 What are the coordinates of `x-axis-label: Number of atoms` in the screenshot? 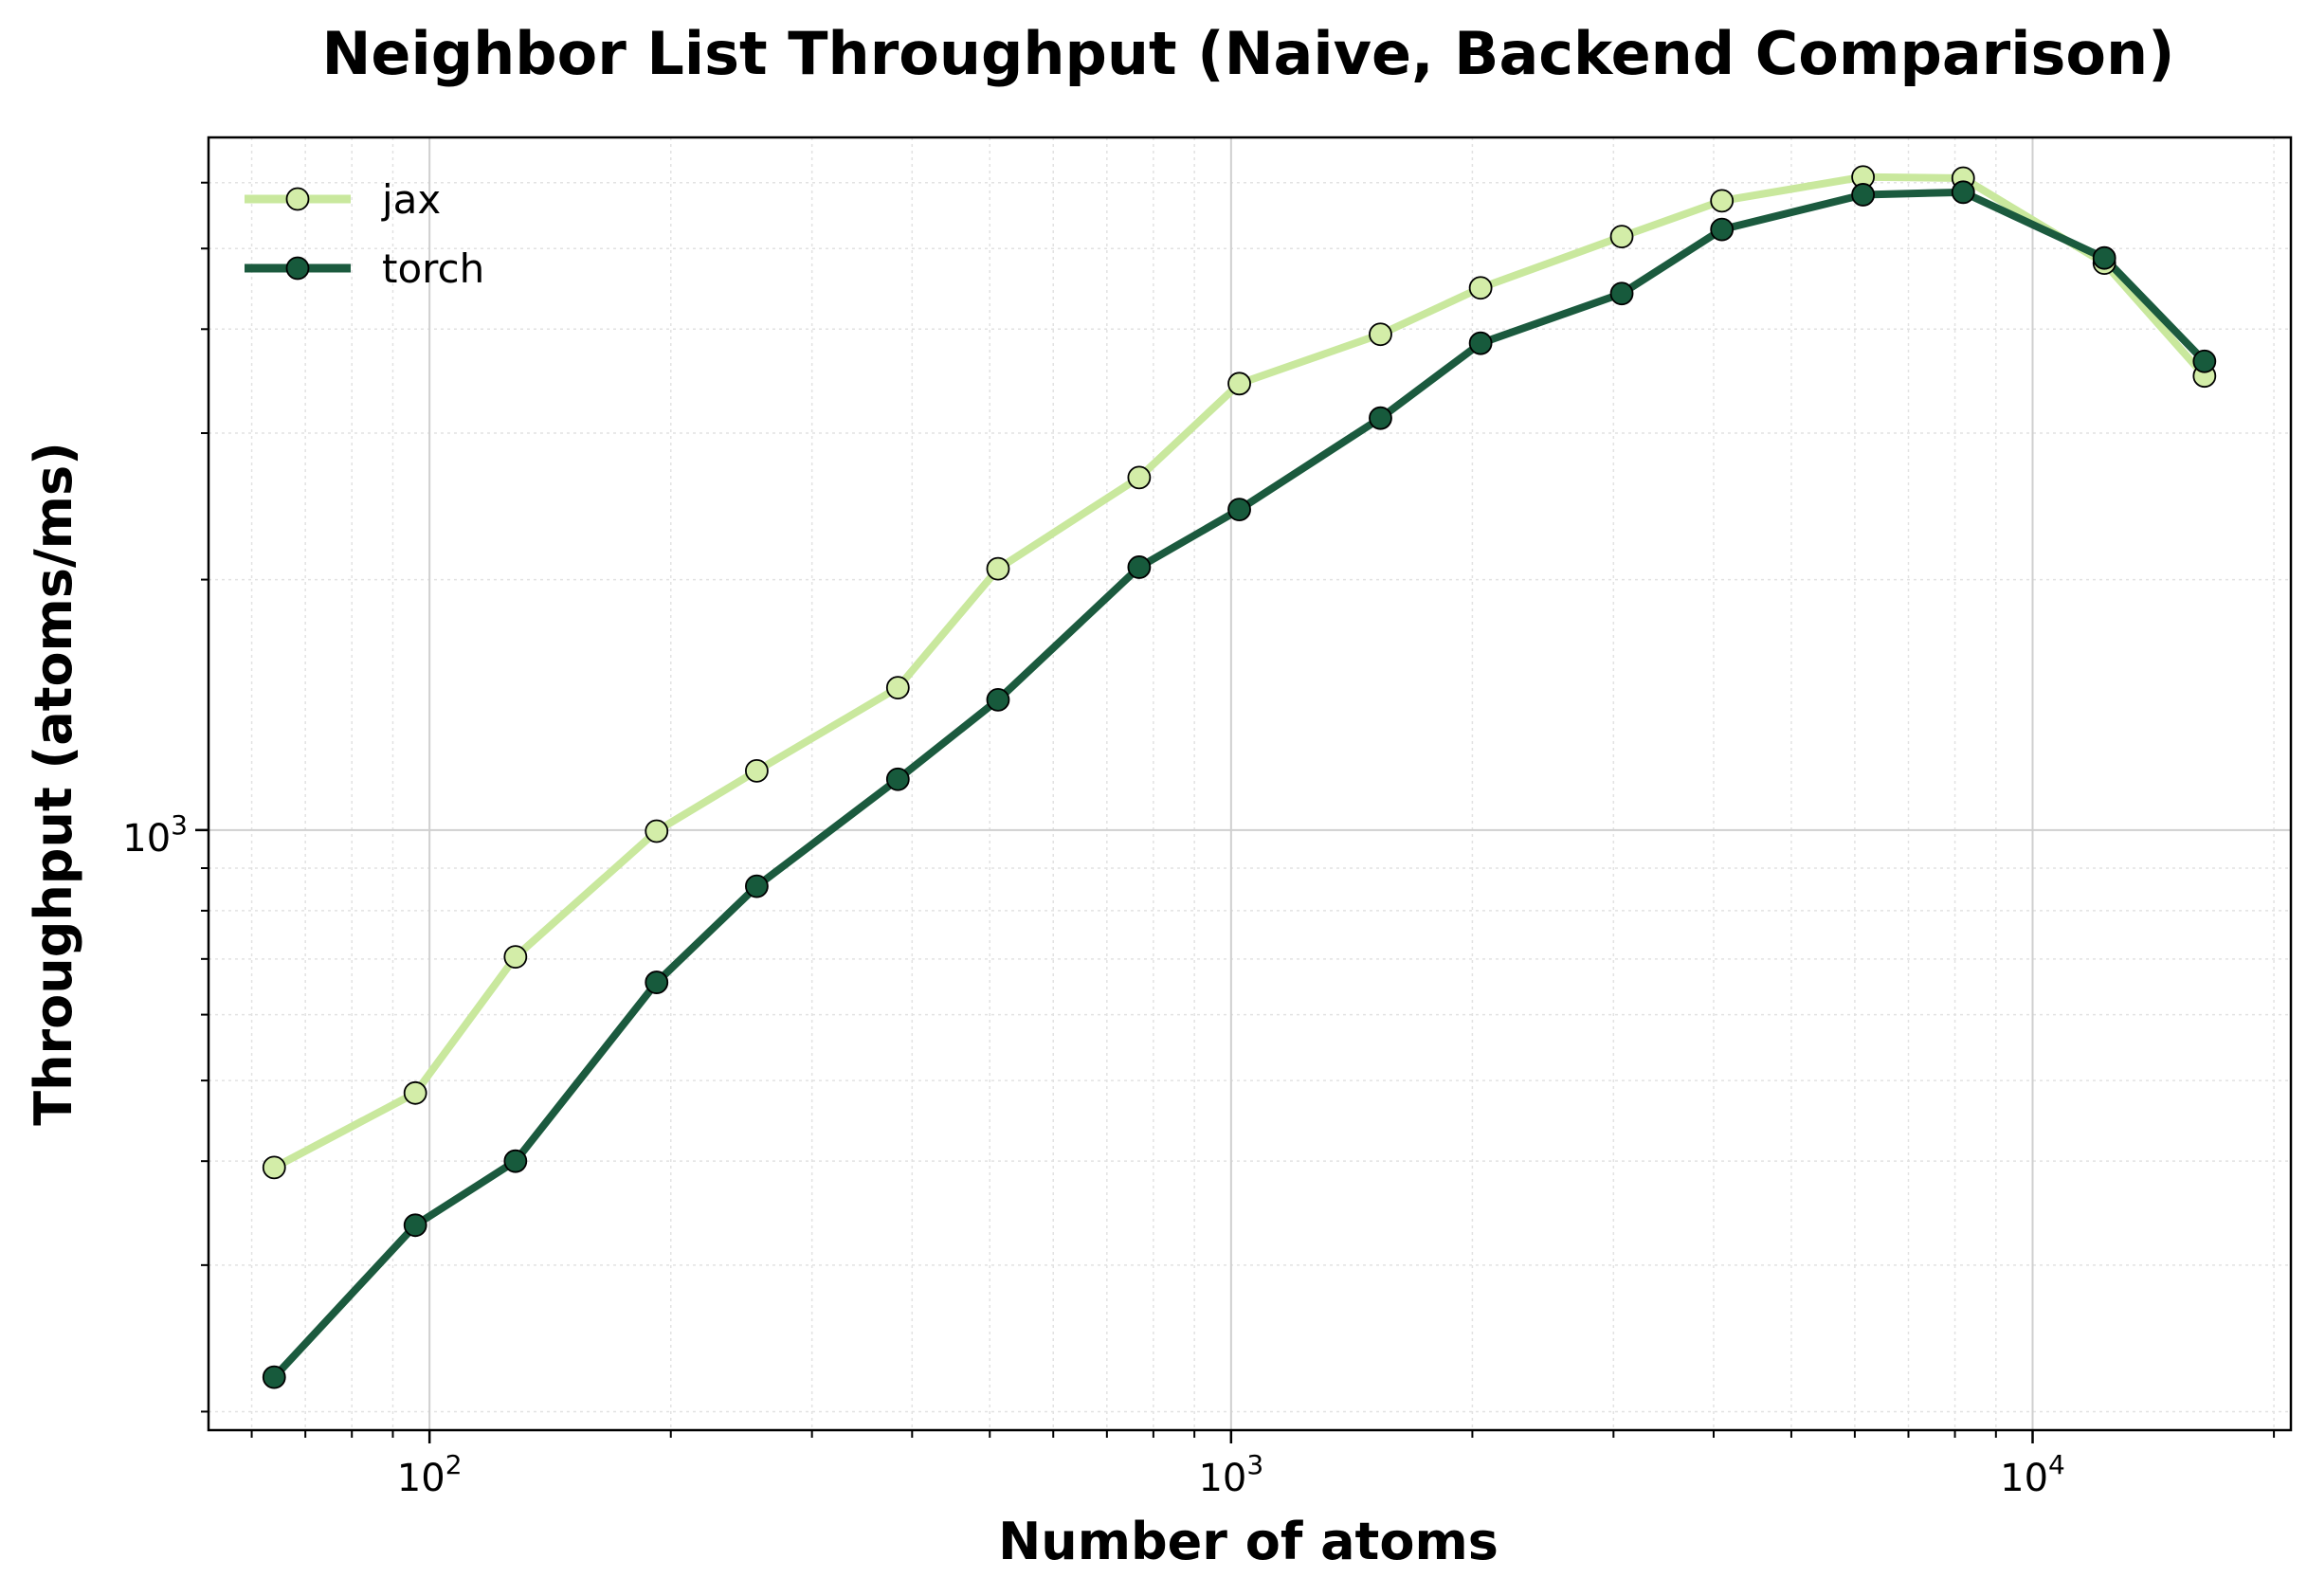 It's located at (1248, 1542).